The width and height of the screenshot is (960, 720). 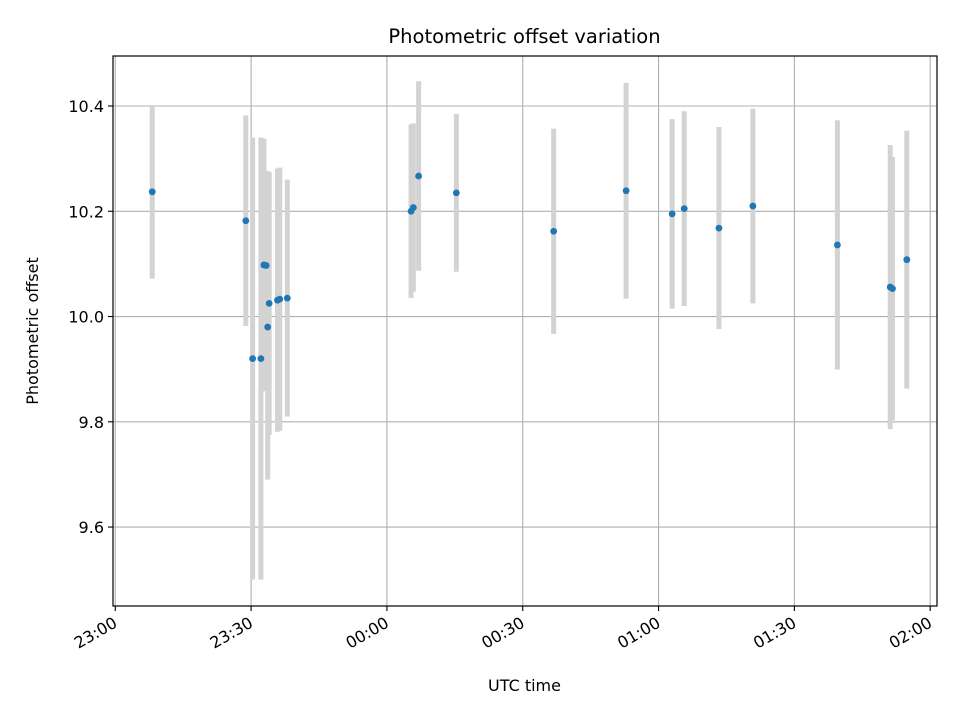 What do you see at coordinates (86, 317) in the screenshot?
I see `y-tick-label: 10.0` at bounding box center [86, 317].